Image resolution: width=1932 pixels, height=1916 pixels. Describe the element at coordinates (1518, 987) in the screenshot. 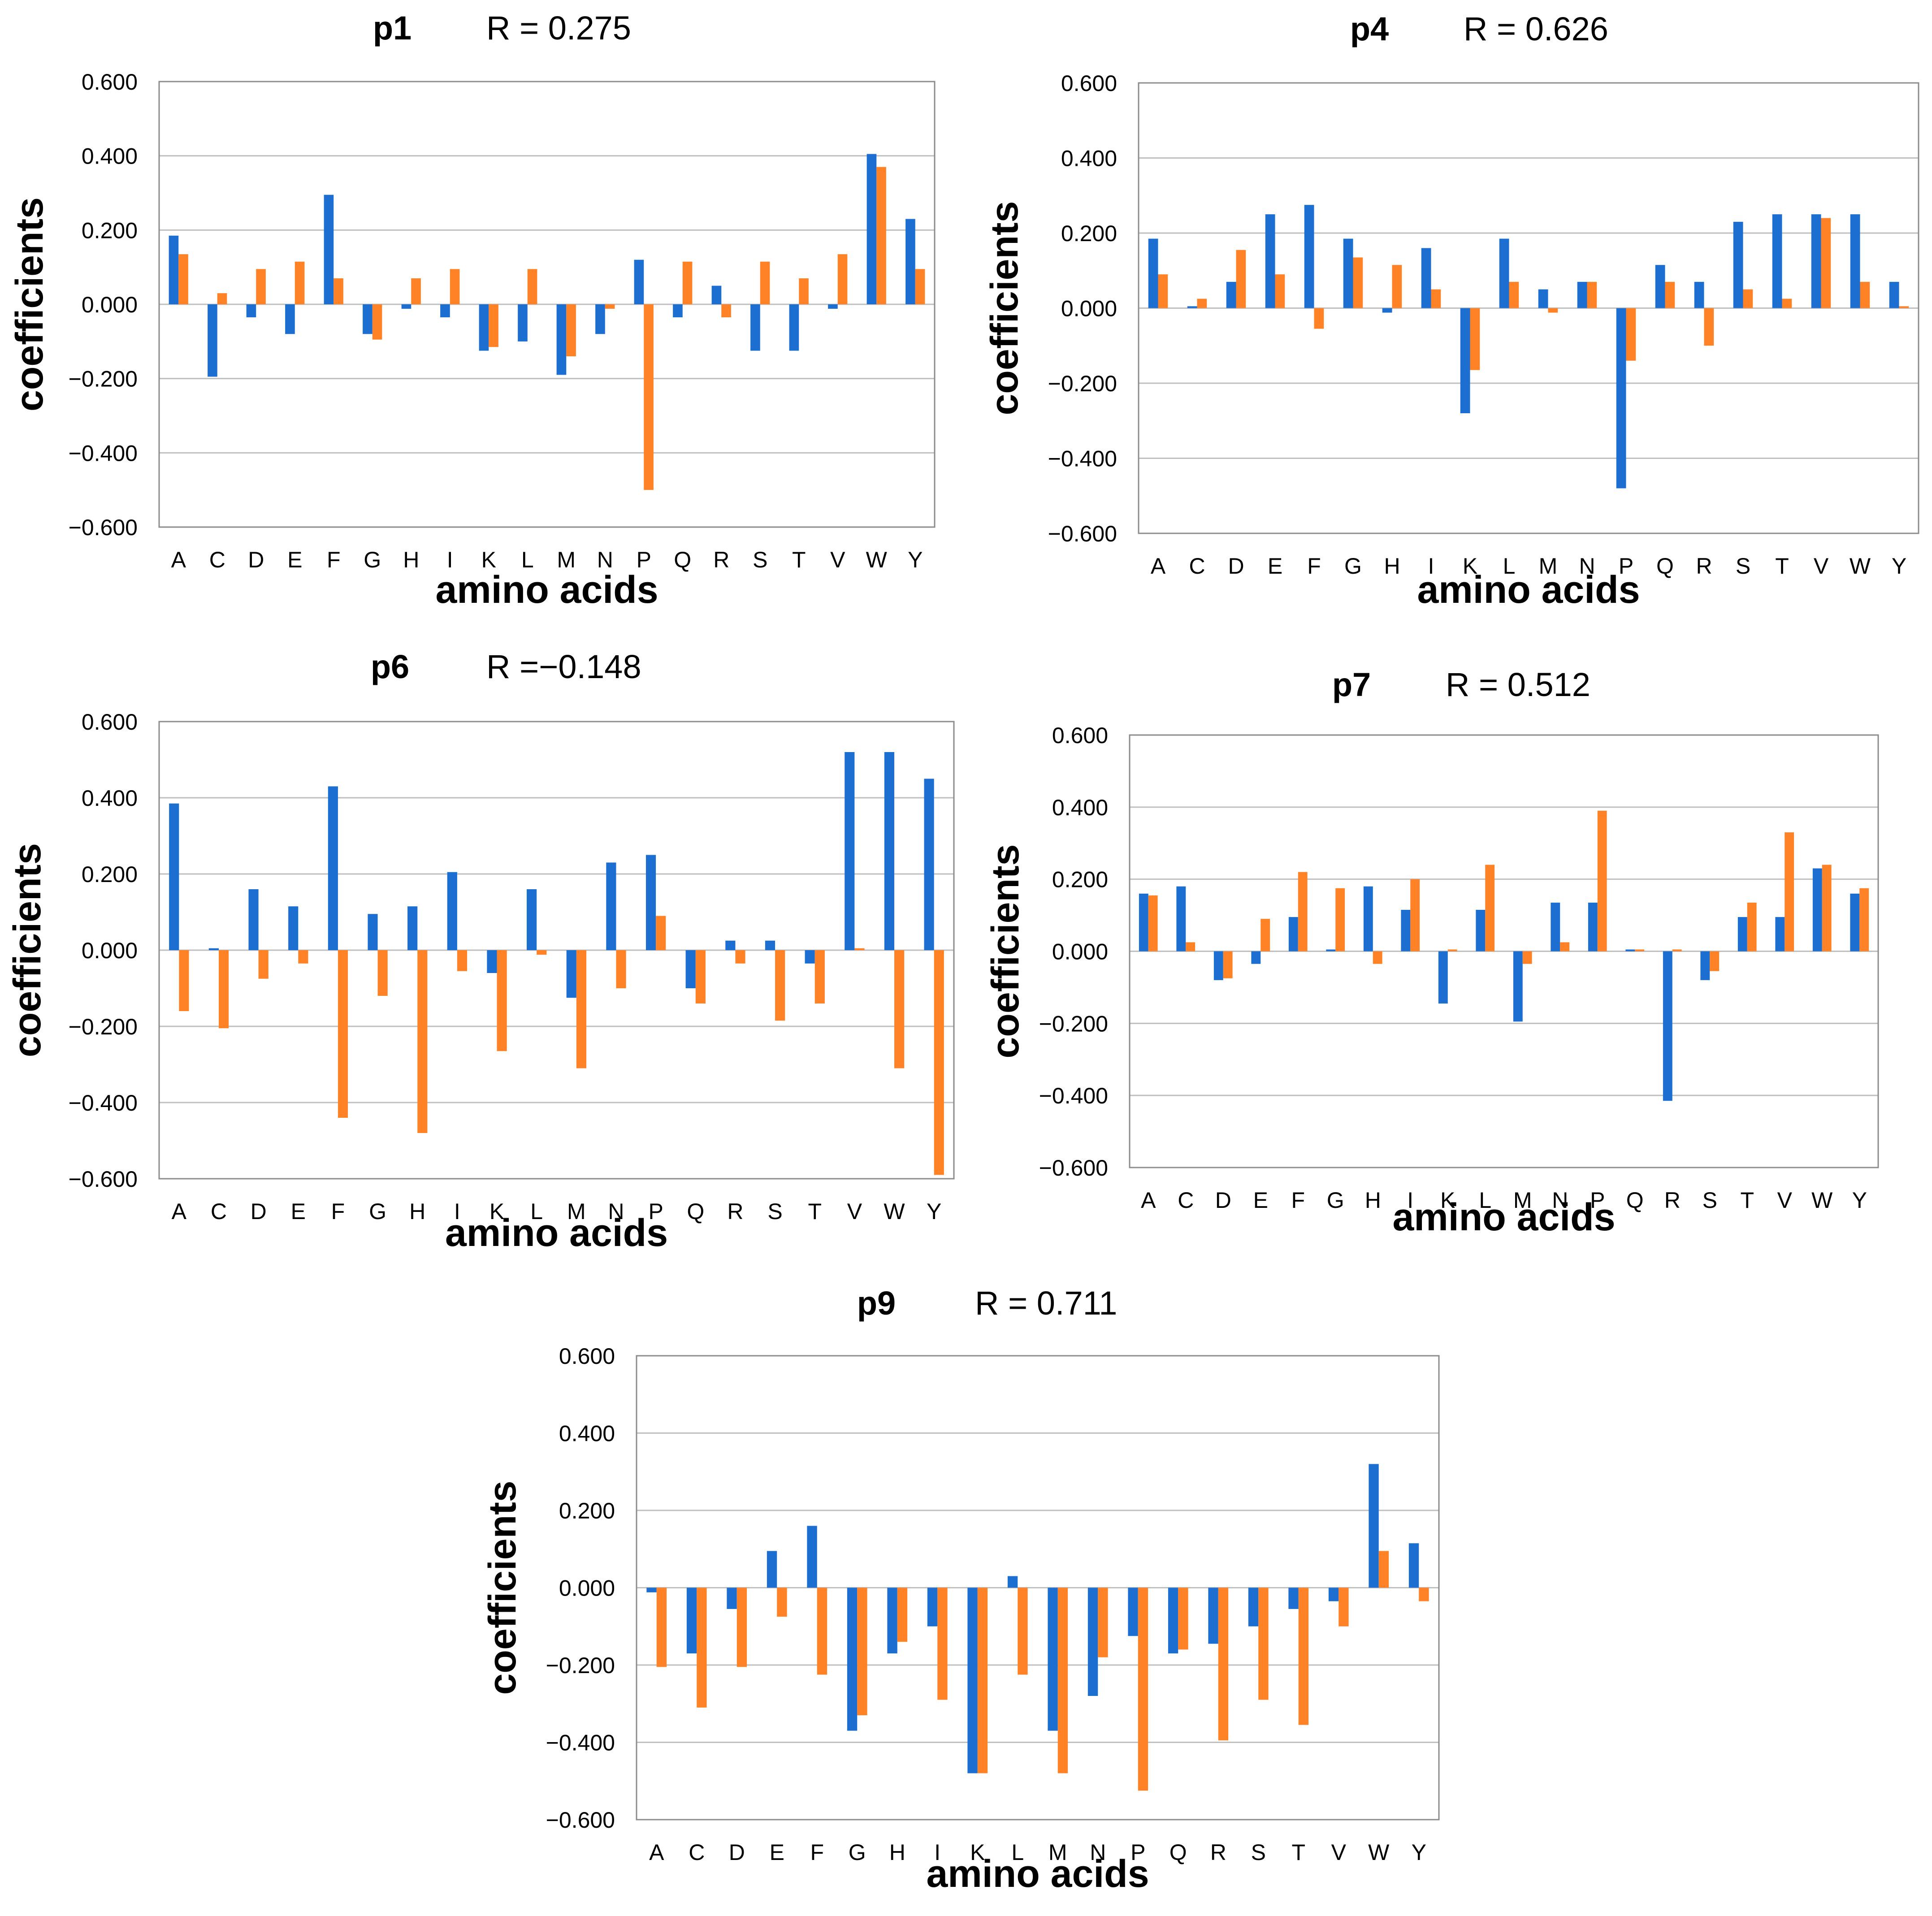

I see `bar-blue-M` at that location.